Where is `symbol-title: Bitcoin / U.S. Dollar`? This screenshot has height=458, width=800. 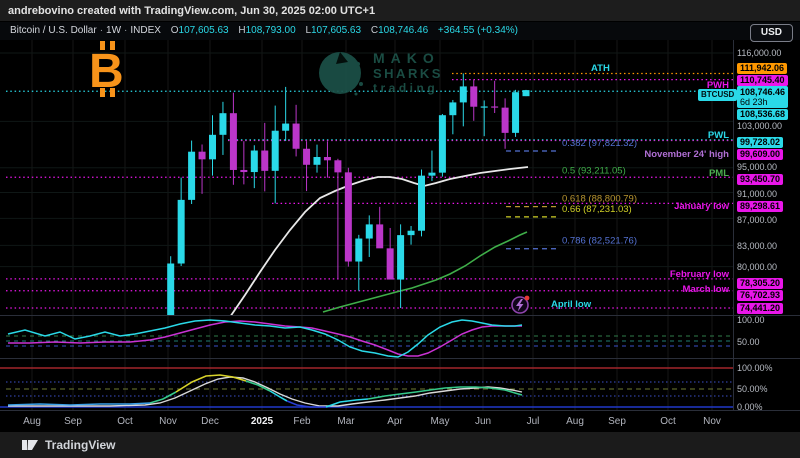 symbol-title: Bitcoin / U.S. Dollar is located at coordinates (53, 30).